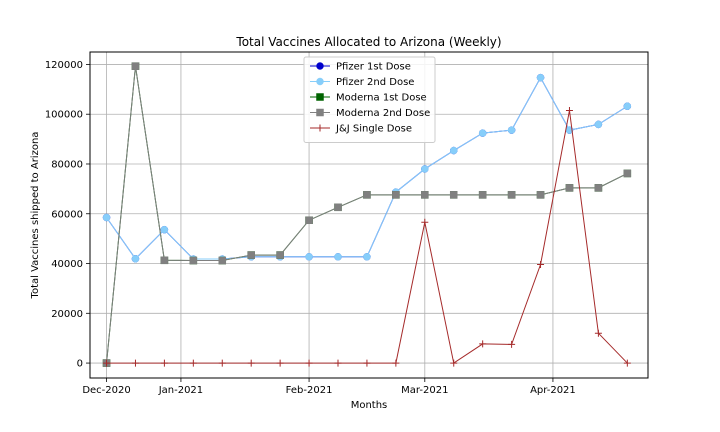 This screenshot has height=432, width=720. Describe the element at coordinates (373, 129) in the screenshot. I see `legend-label: J&J Single Dose` at that location.